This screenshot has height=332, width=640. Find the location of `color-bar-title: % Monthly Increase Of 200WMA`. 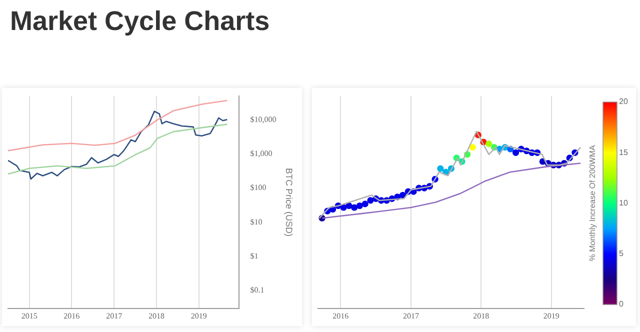

color-bar-title: % Monthly Increase Of 200WMA is located at coordinates (593, 203).